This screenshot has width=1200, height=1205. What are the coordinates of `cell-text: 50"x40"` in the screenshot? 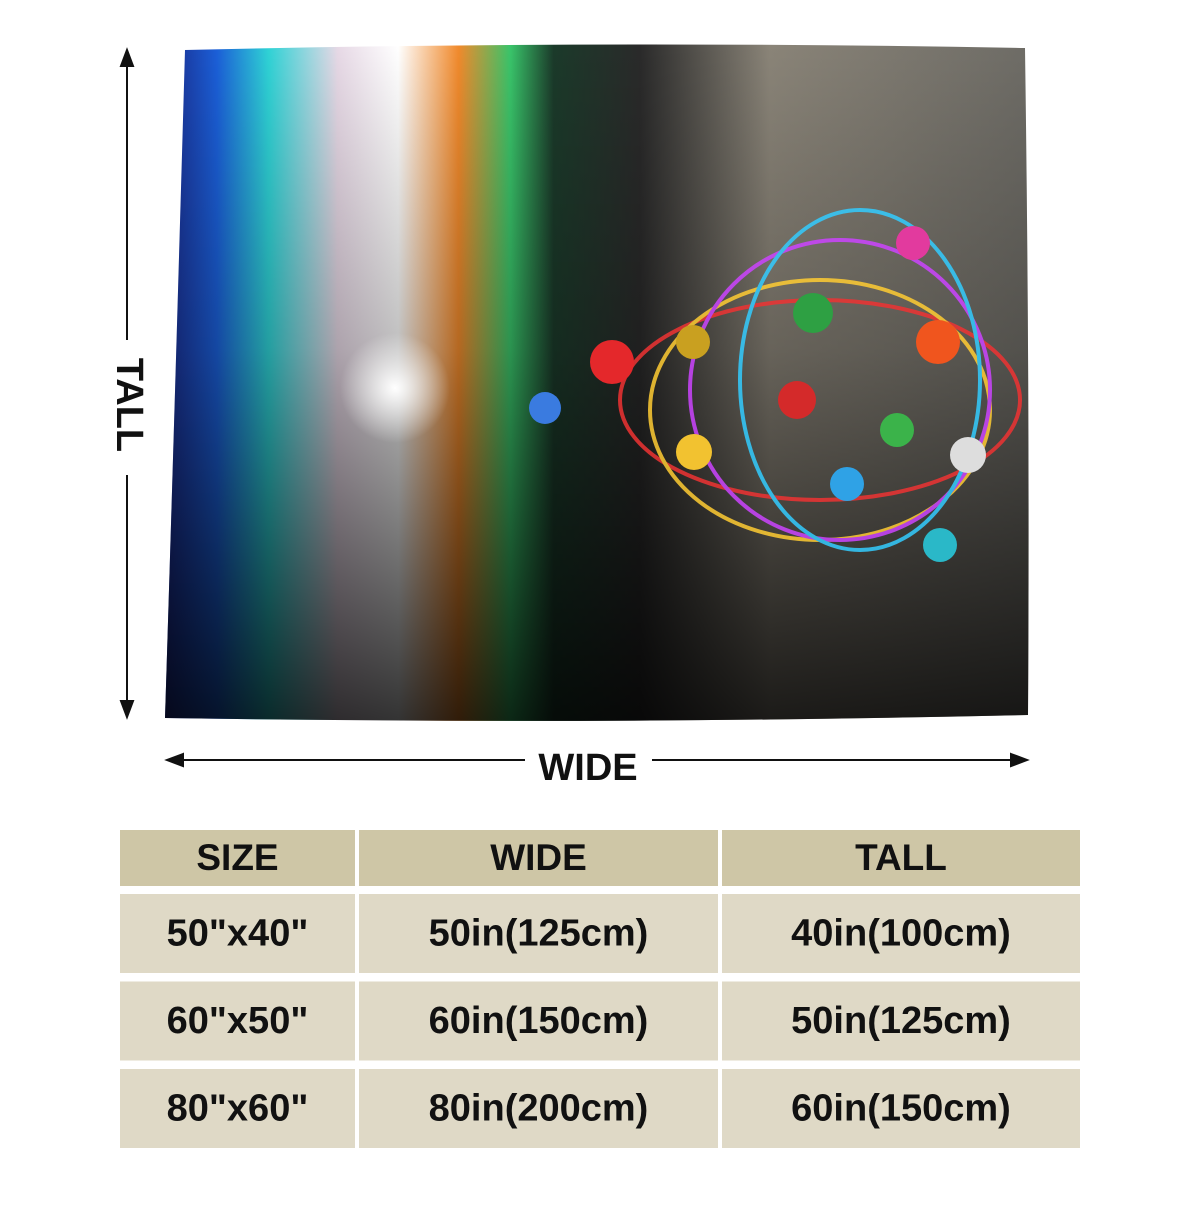 It's located at (238, 934).